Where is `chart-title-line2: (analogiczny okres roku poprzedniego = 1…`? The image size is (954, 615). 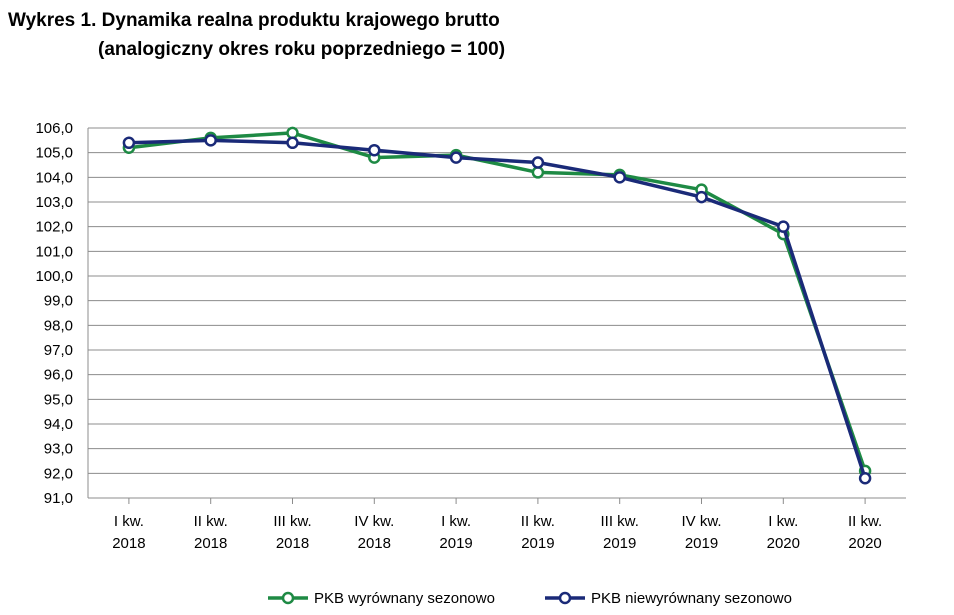
chart-title-line2: (analogiczny okres roku poprzedniego = 1… is located at coordinates (302, 49).